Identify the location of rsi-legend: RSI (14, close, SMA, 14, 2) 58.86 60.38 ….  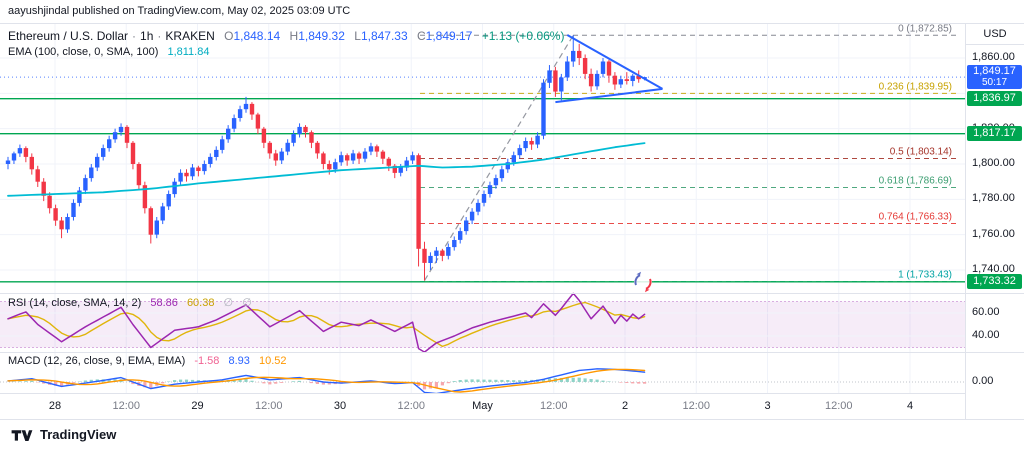
(130, 302).